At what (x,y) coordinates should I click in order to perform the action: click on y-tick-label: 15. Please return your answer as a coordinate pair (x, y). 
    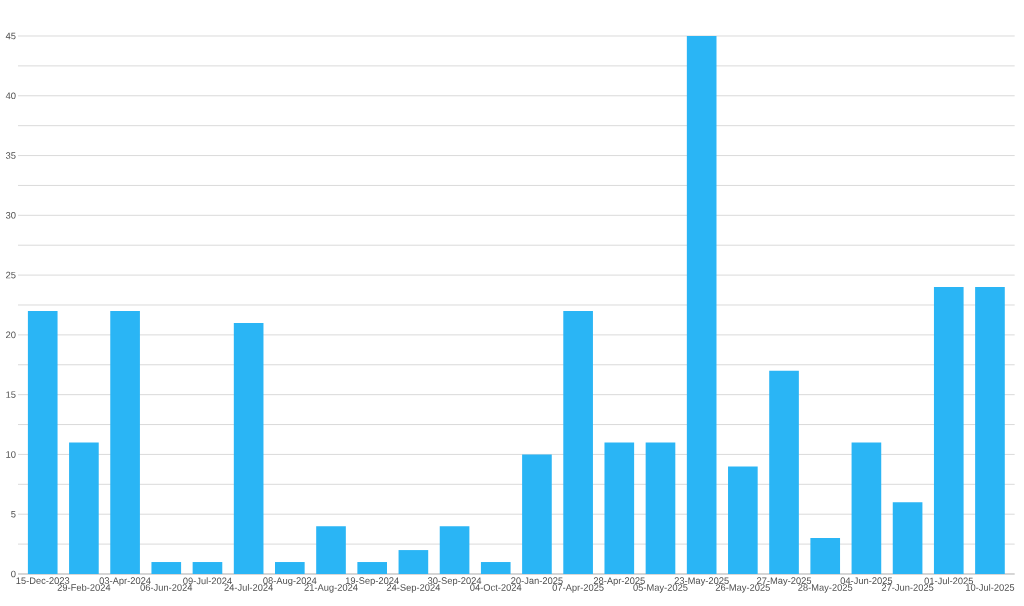
    Looking at the image, I should click on (11, 394).